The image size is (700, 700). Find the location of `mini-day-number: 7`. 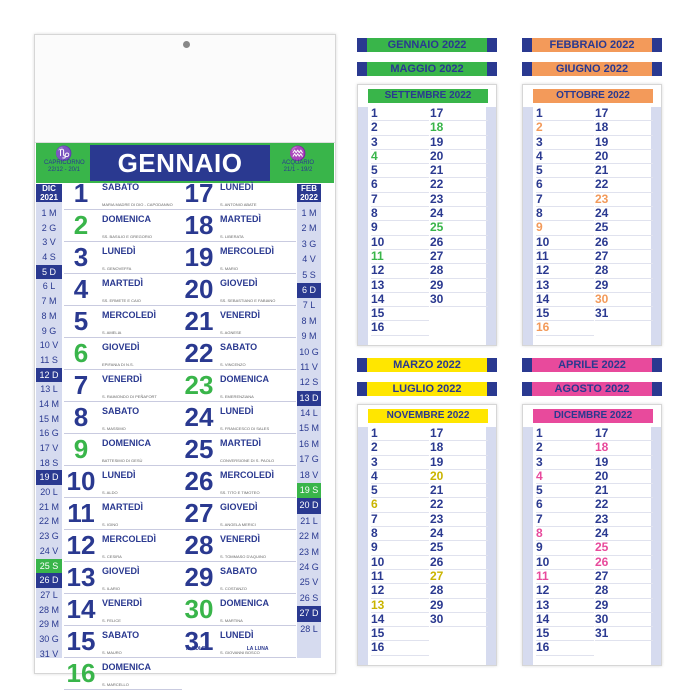

mini-day-number: 7 is located at coordinates (539, 198).